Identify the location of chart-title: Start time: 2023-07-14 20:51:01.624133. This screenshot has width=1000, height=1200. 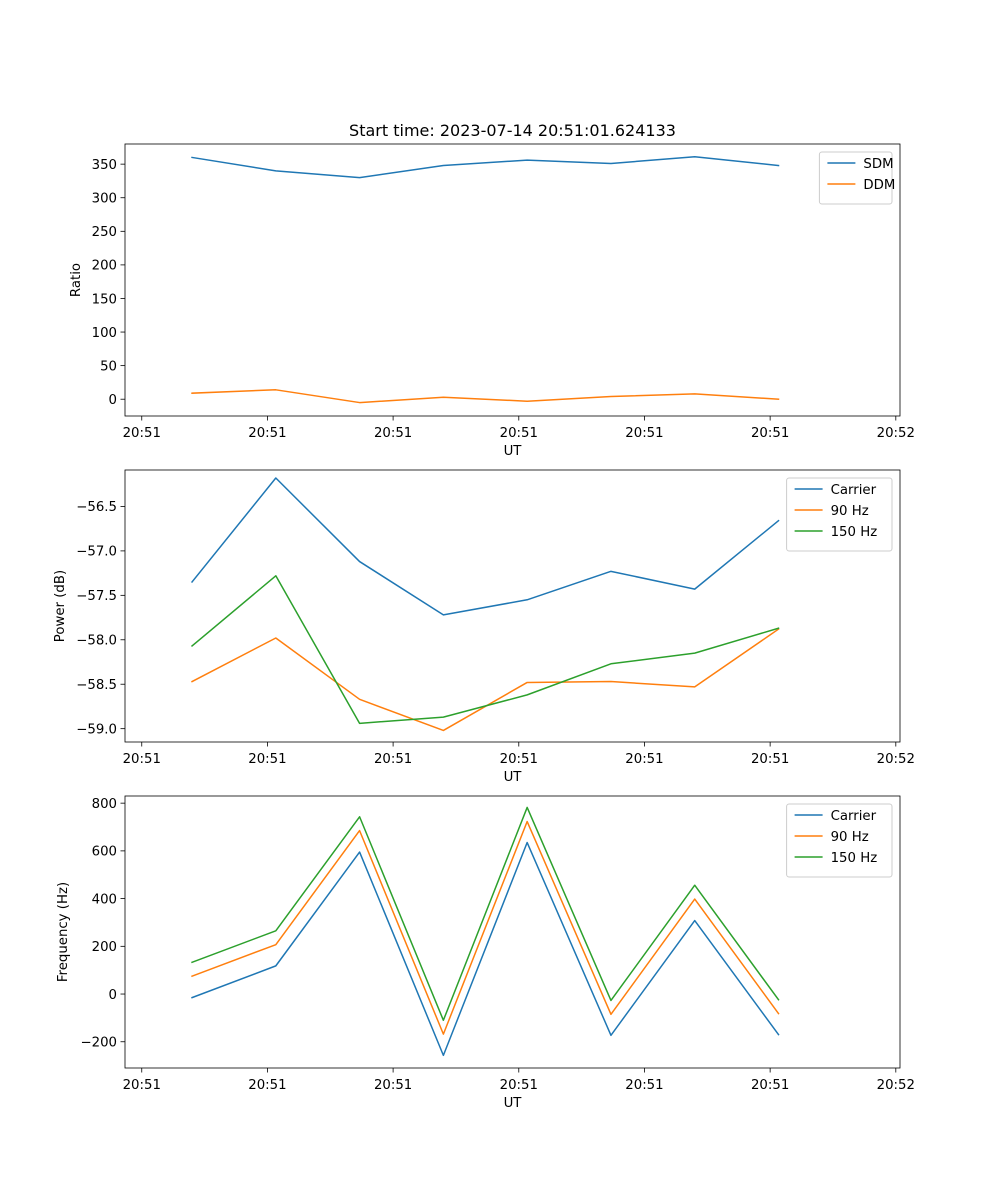
(512, 130).